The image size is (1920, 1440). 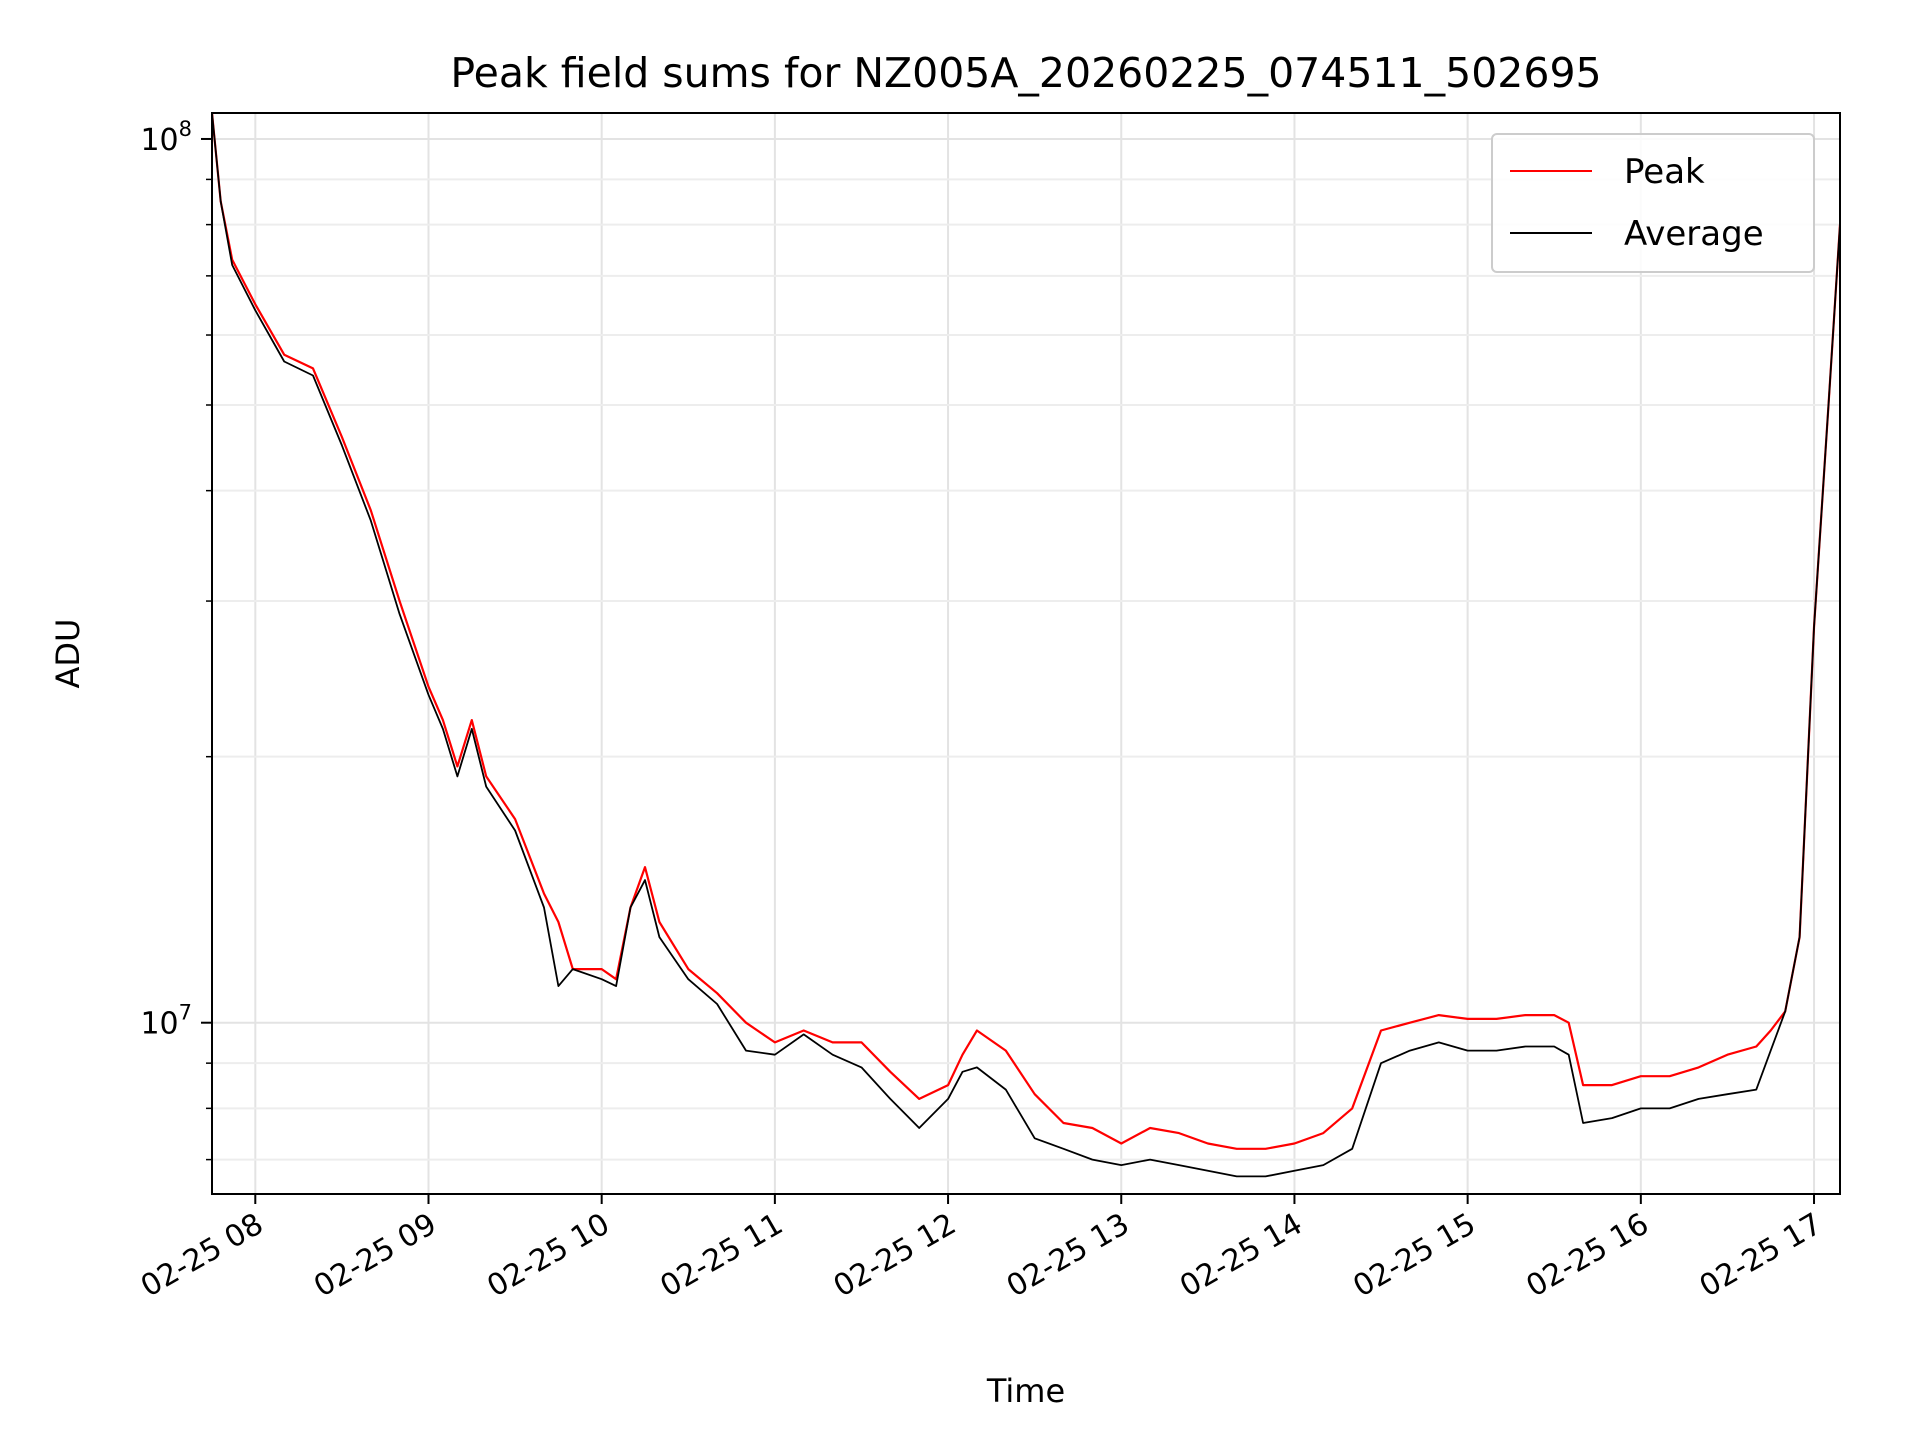 I want to click on y-tick-exponent: 8, so click(x=185, y=129).